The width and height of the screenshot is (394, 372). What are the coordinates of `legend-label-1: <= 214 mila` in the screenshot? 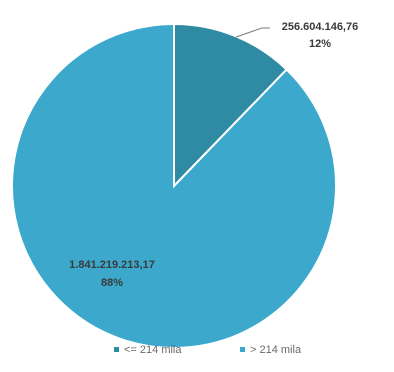 It's located at (153, 350).